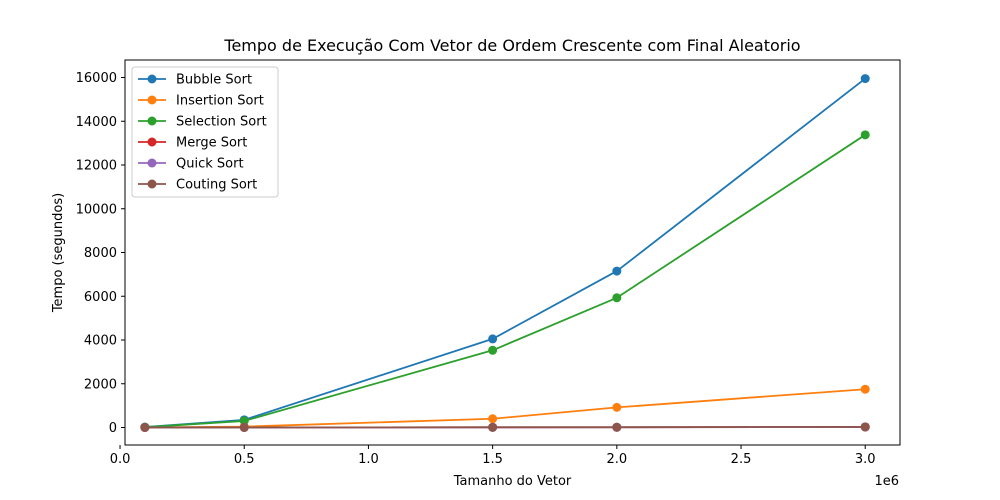 Image resolution: width=1000 pixels, height=500 pixels. What do you see at coordinates (96, 166) in the screenshot?
I see `y-tick-label: 12000` at bounding box center [96, 166].